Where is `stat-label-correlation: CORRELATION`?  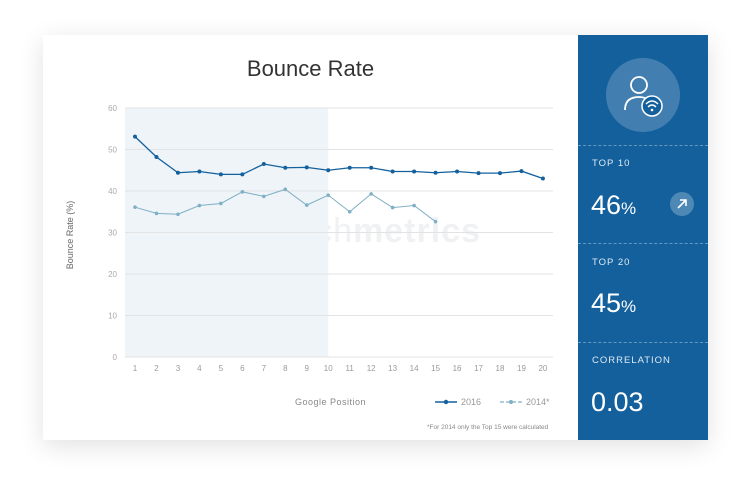
stat-label-correlation: CORRELATION is located at coordinates (631, 360).